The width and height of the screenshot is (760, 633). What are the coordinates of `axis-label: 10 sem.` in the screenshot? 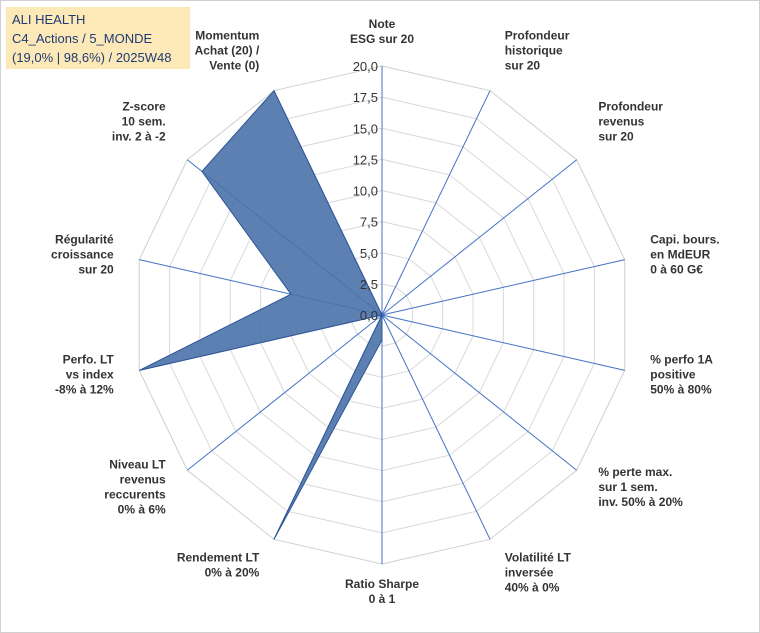 It's located at (144, 121).